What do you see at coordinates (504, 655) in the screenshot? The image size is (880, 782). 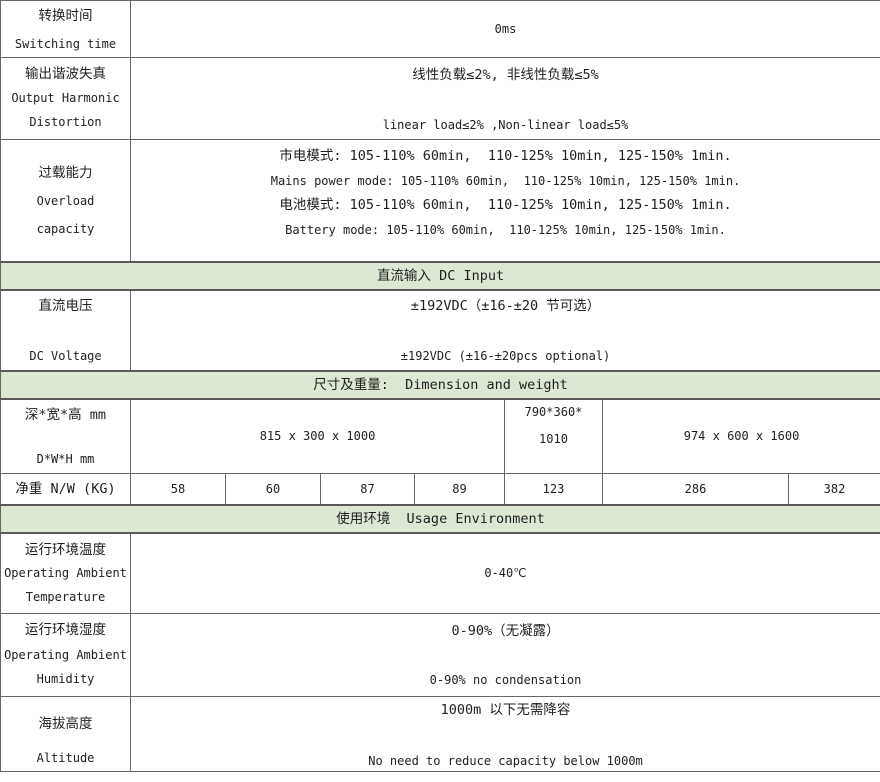 I see `humidity-value-cell: 0-90%（无凝露） 0-90% no condensation` at bounding box center [504, 655].